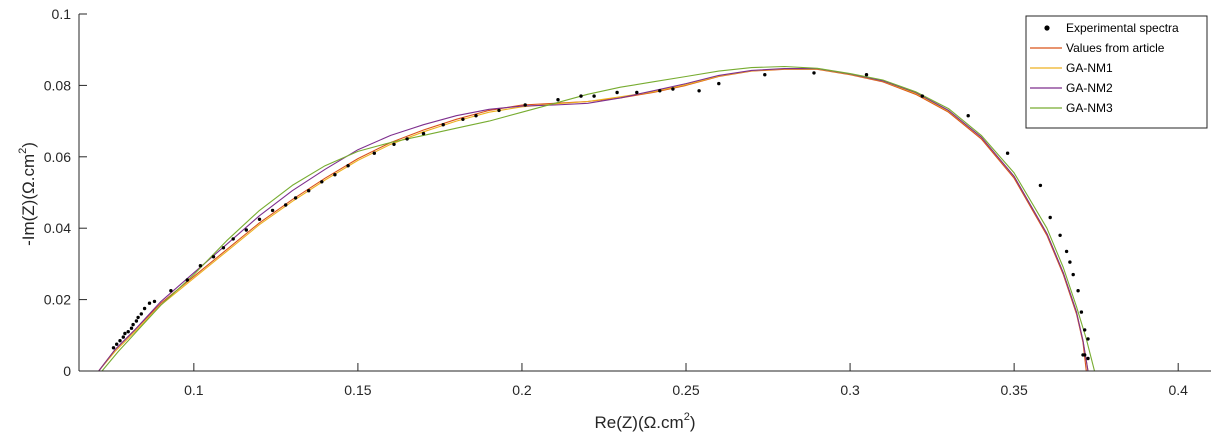  I want to click on legend-entry: Experimental spectra, so click(1122, 28).